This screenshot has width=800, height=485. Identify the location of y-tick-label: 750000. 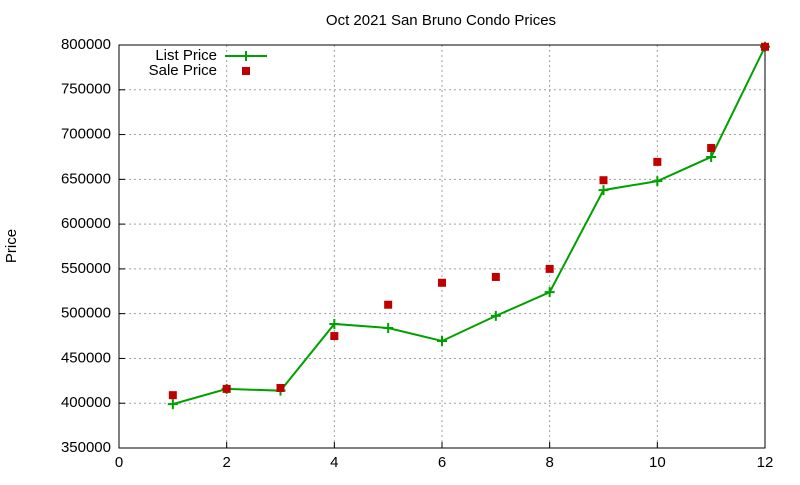
(86, 89).